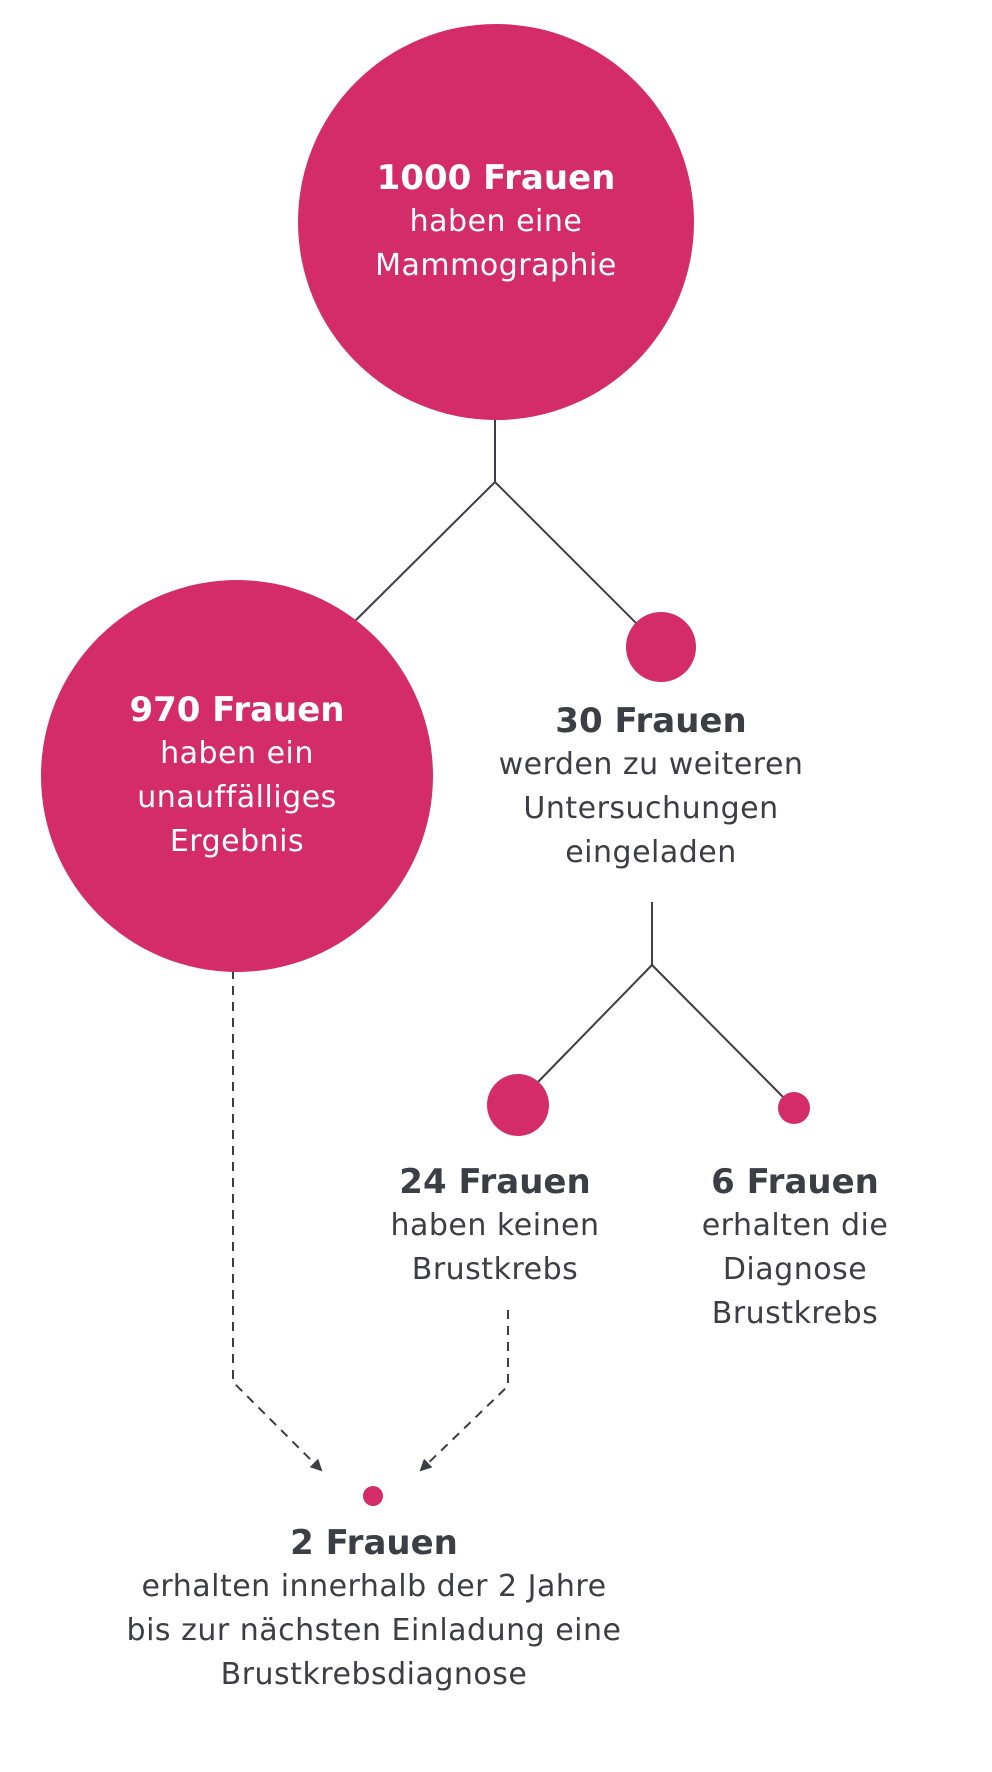  Describe the element at coordinates (424, 552) in the screenshot. I see `branch-line-to-unremarkable` at that location.